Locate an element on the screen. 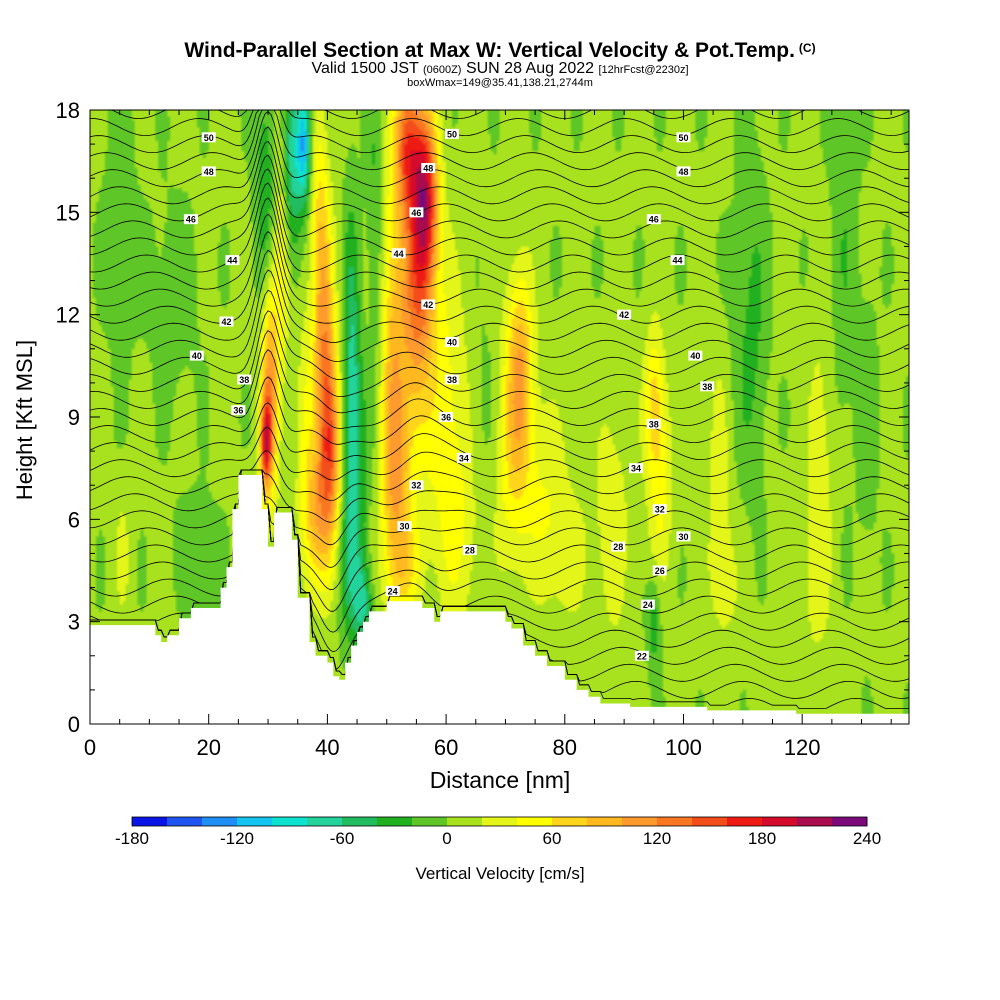 This screenshot has height=1000, width=1000. theta-label: 34 is located at coordinates (463, 457).